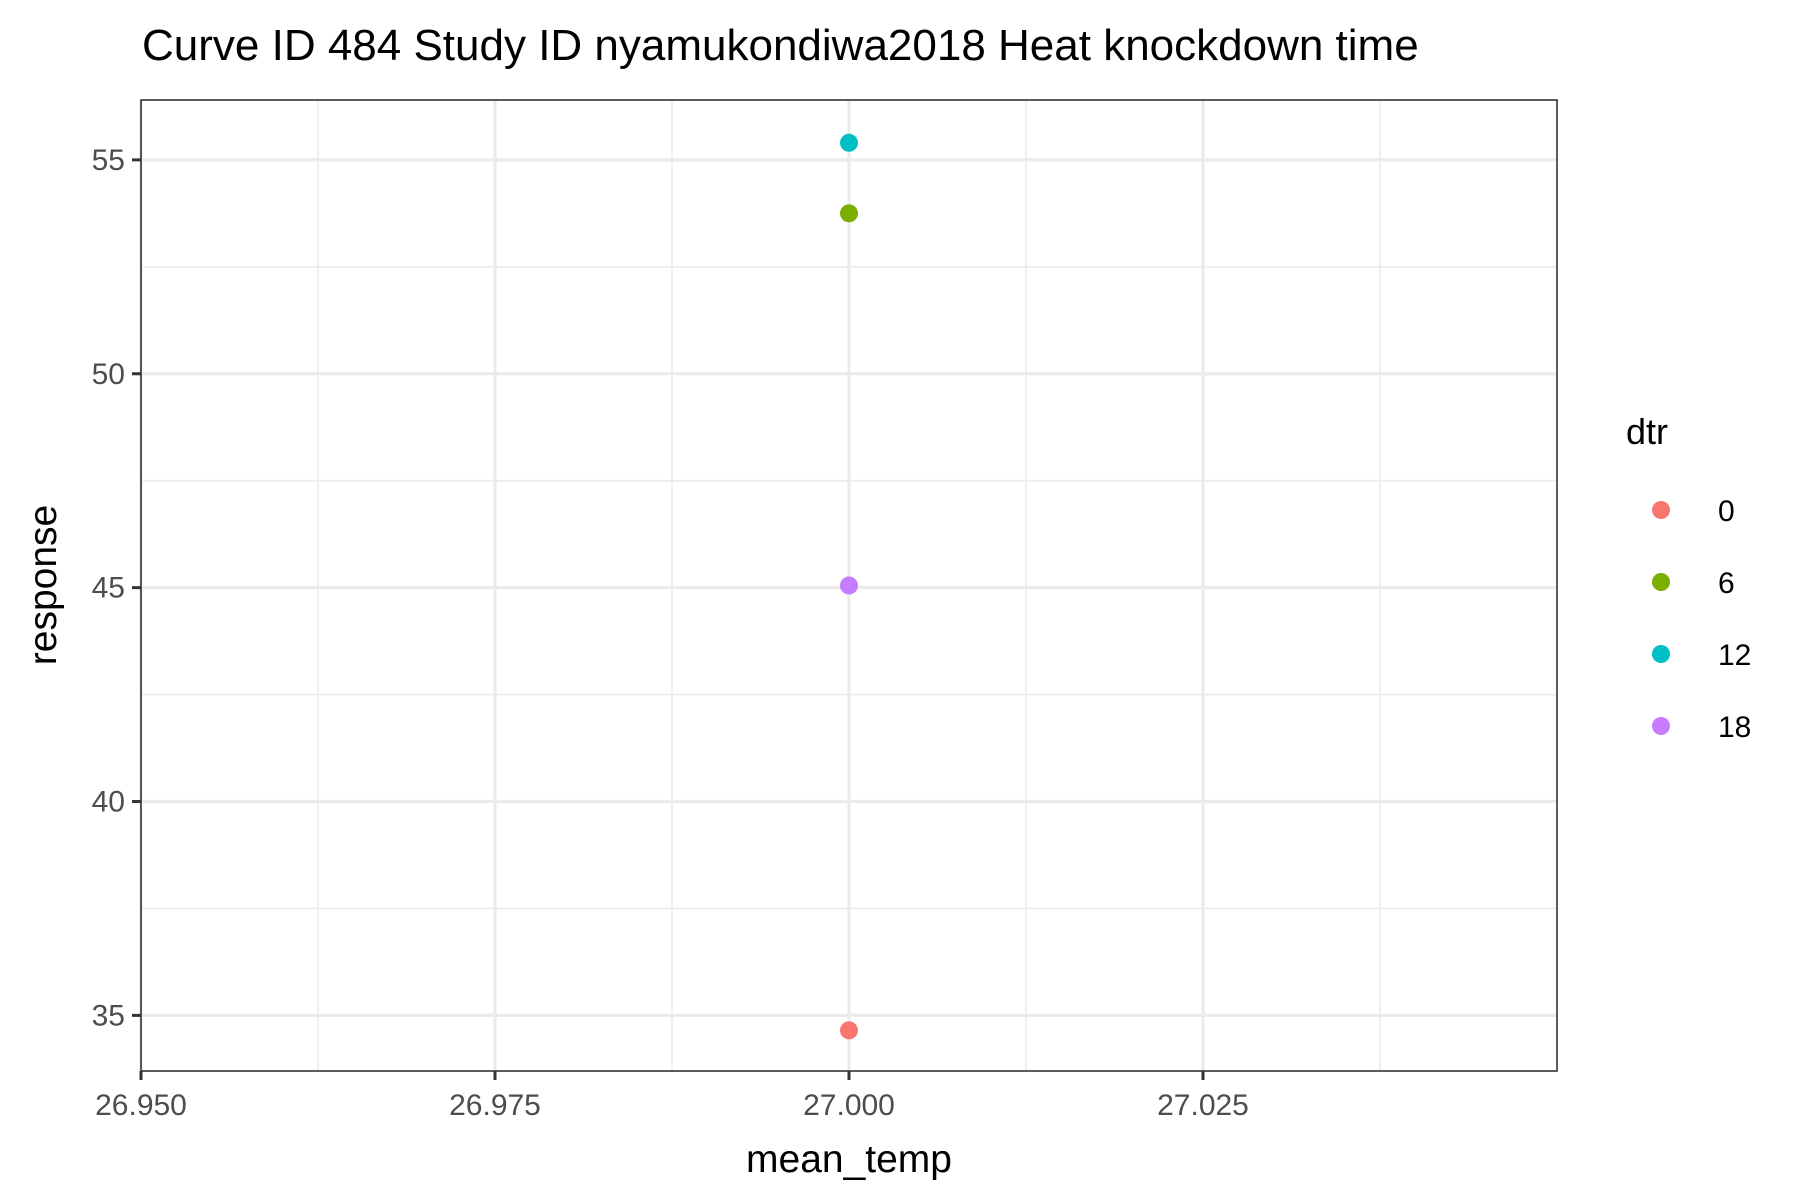 This screenshot has width=1800, height=1200. What do you see at coordinates (1726, 583) in the screenshot?
I see `legend-label-6: 6` at bounding box center [1726, 583].